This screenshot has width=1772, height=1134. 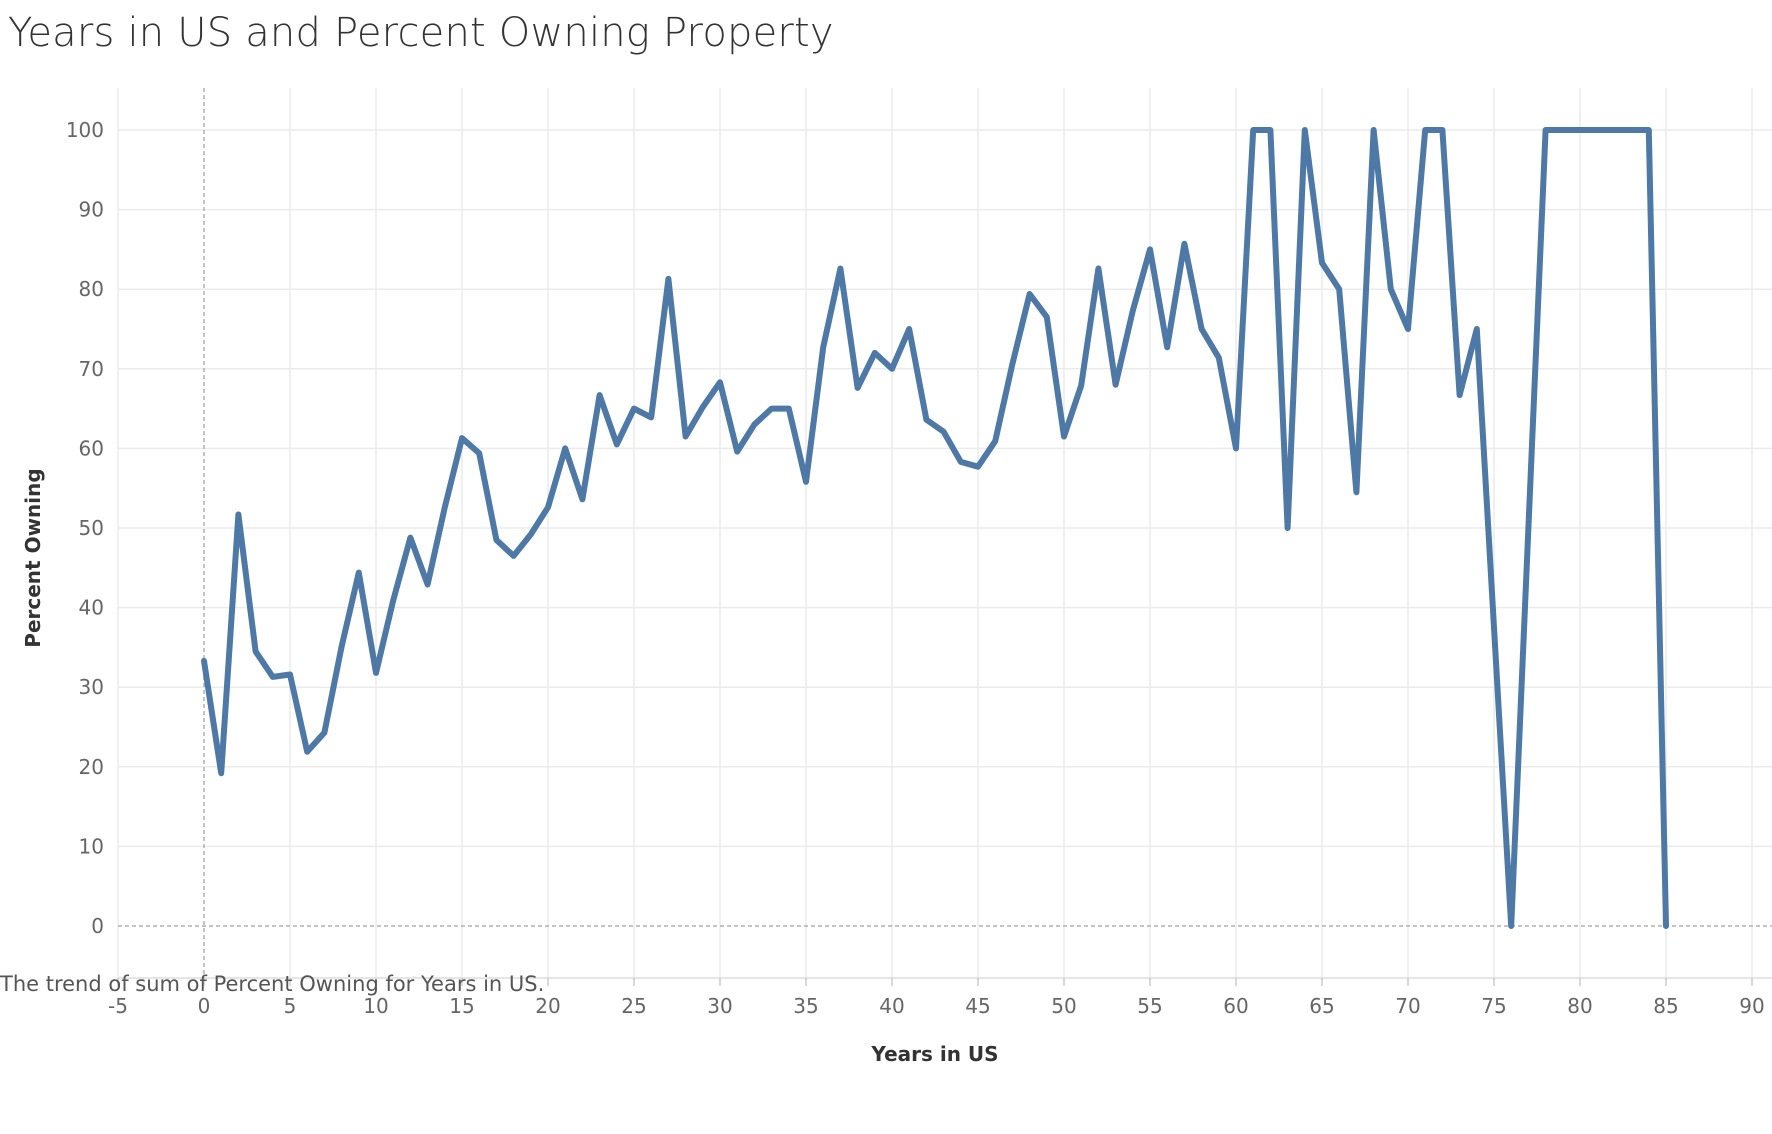 I want to click on x-tick-label: 55, so click(x=1149, y=1006).